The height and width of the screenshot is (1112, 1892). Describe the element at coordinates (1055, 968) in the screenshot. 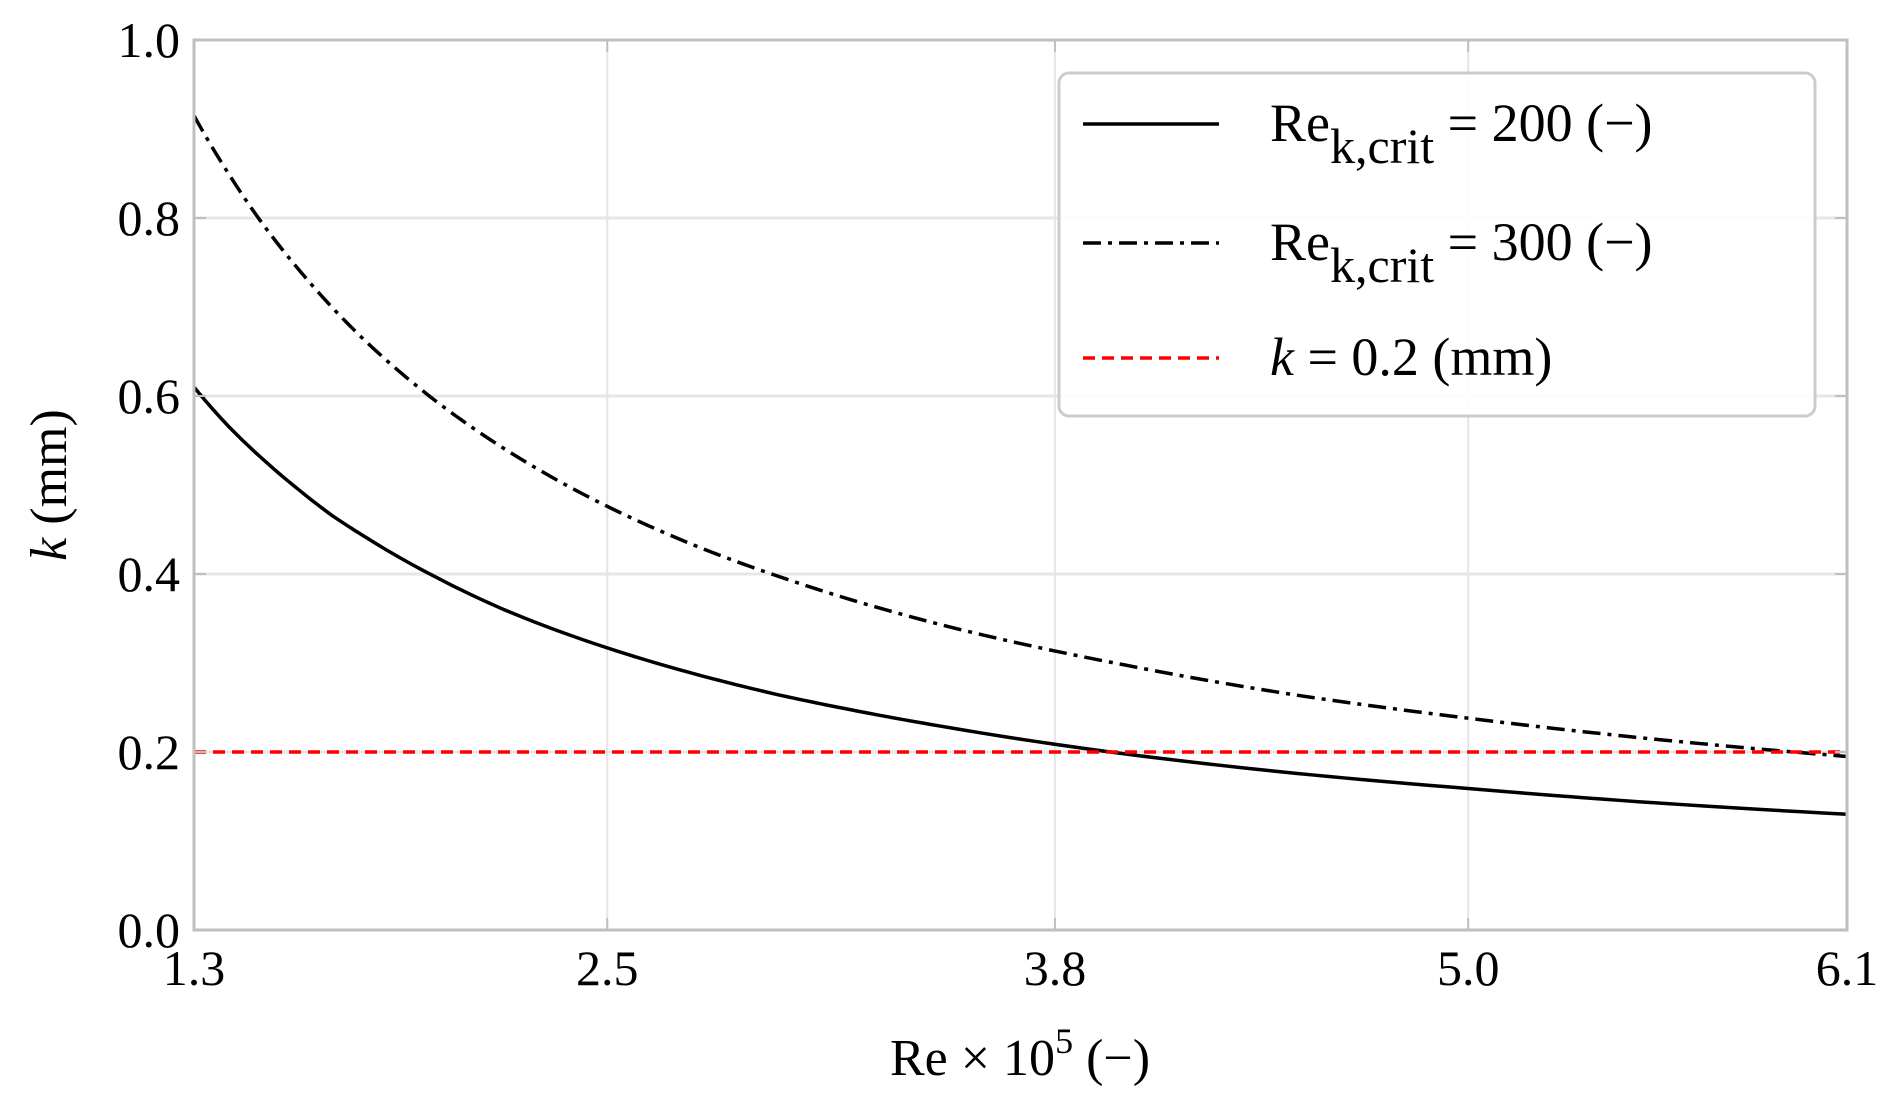

I see `x-tick-label: 3.8` at that location.